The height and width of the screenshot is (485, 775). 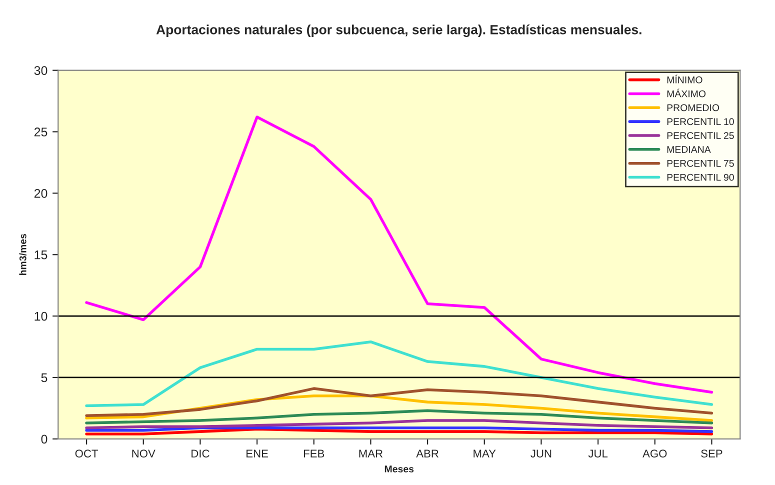 What do you see at coordinates (689, 149) in the screenshot?
I see `legend-label: MEDIANA` at bounding box center [689, 149].